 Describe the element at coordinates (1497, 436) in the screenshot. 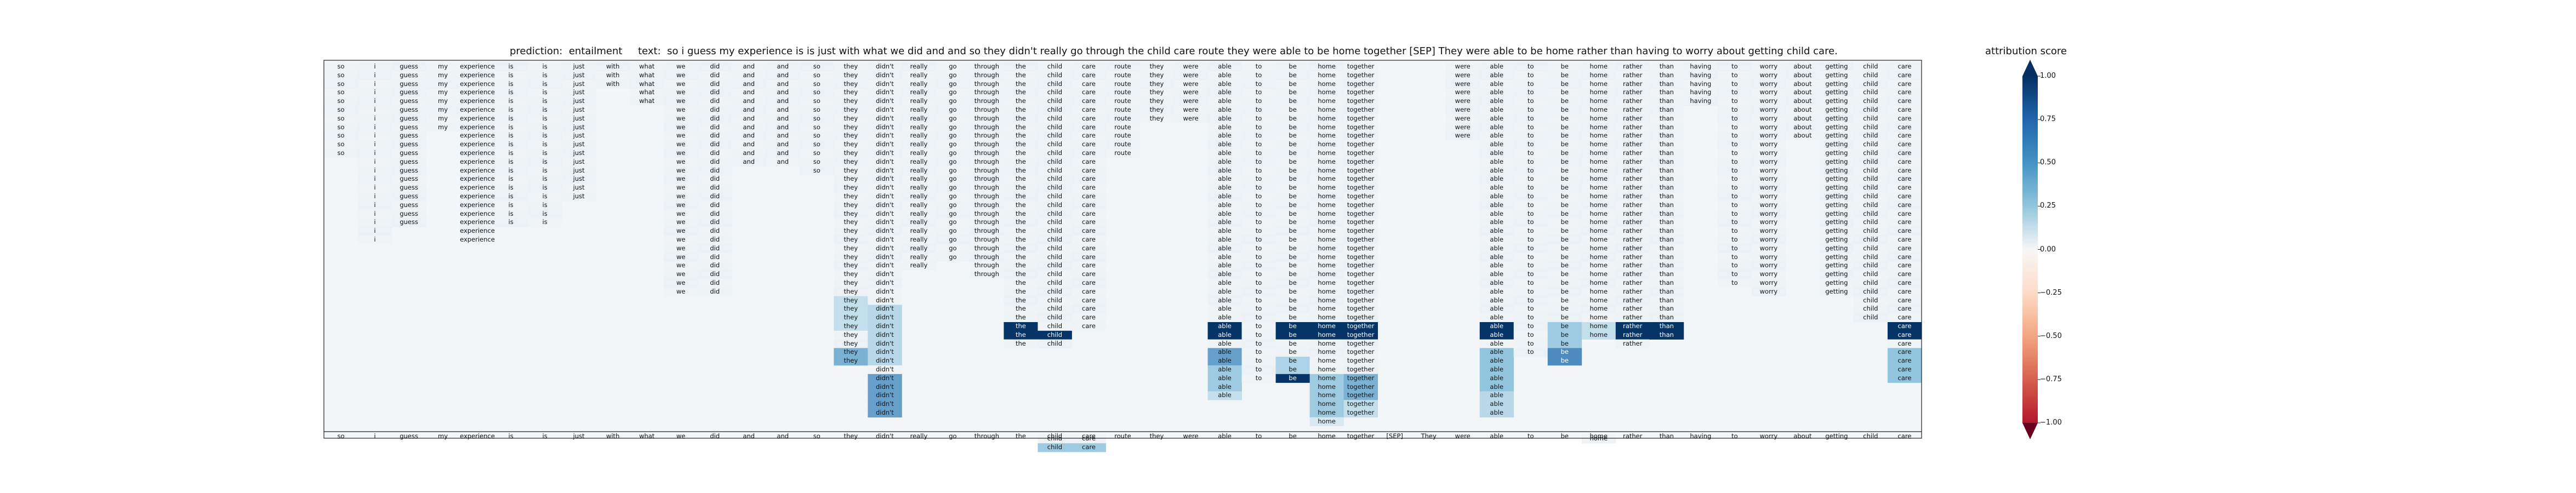

I see `x-tick-label: able` at that location.